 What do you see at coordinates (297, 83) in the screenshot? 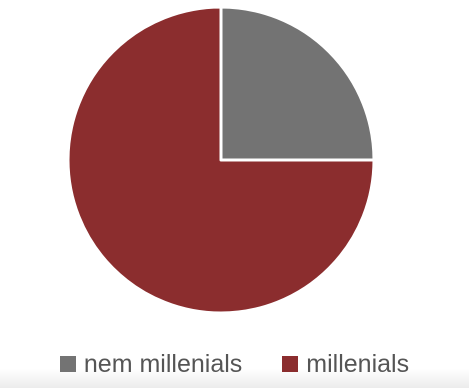
I see `pie-slice-nem-millenials` at bounding box center [297, 83].